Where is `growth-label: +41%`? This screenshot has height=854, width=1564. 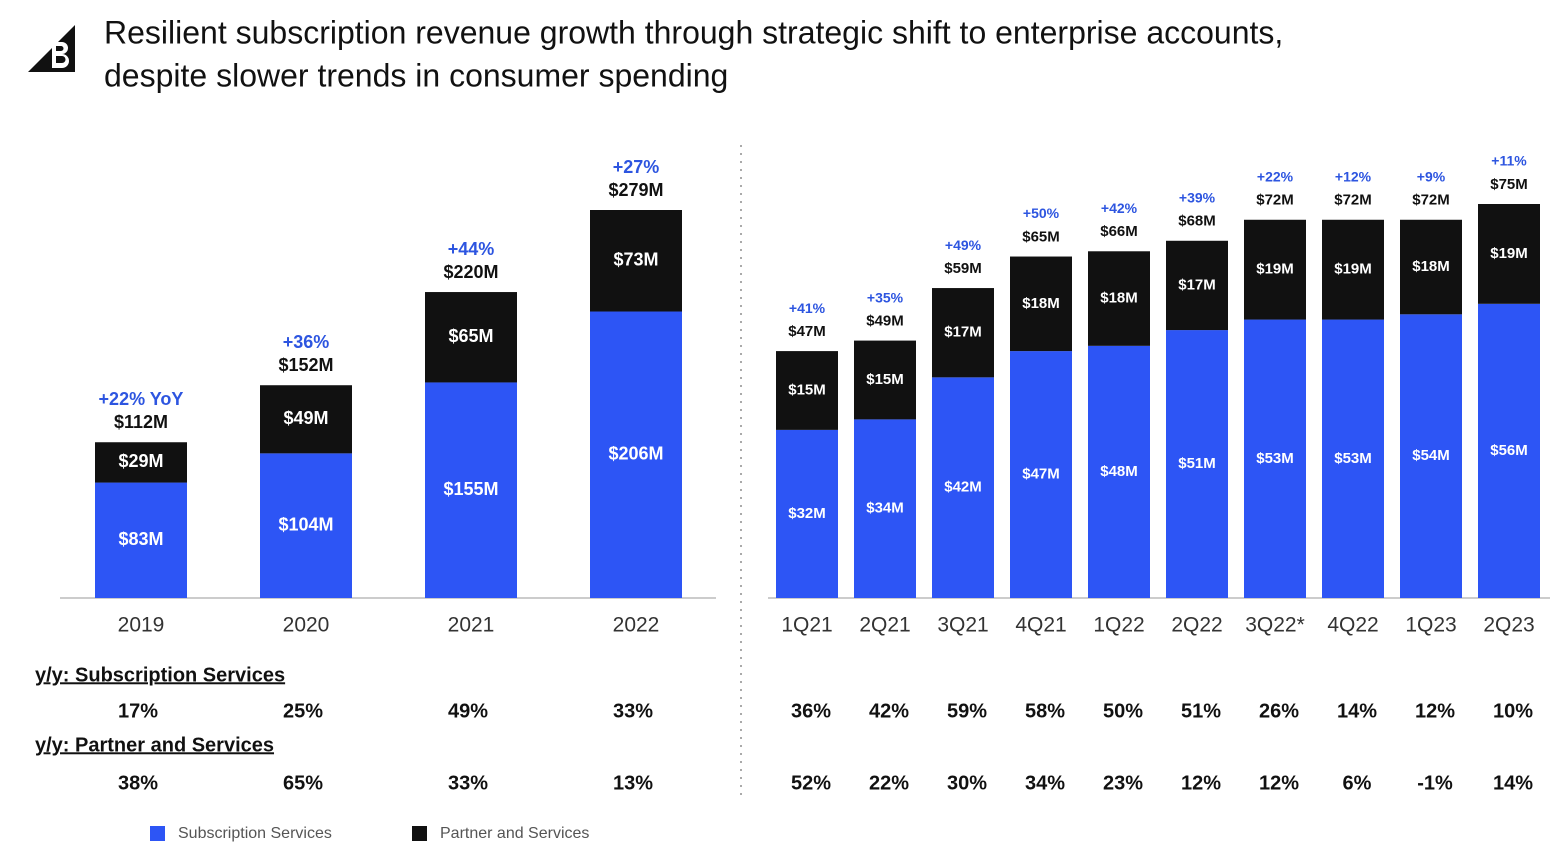 growth-label: +41% is located at coordinates (807, 308).